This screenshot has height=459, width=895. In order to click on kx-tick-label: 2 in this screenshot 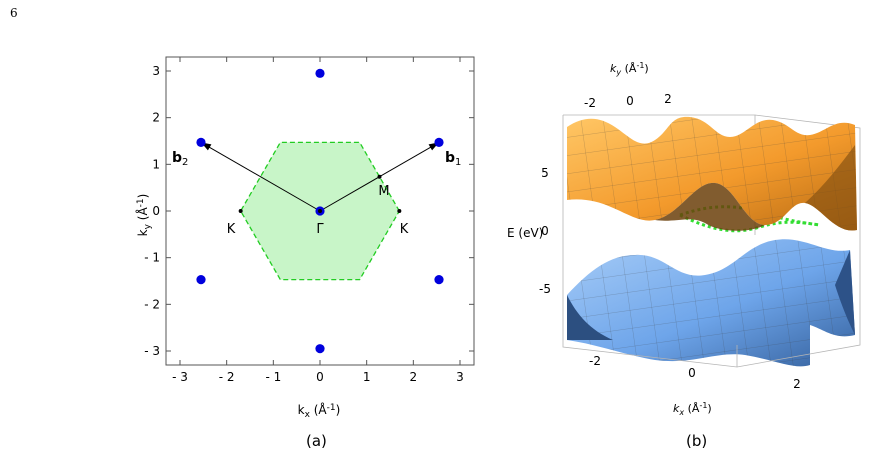, I will do `click(797, 384)`.